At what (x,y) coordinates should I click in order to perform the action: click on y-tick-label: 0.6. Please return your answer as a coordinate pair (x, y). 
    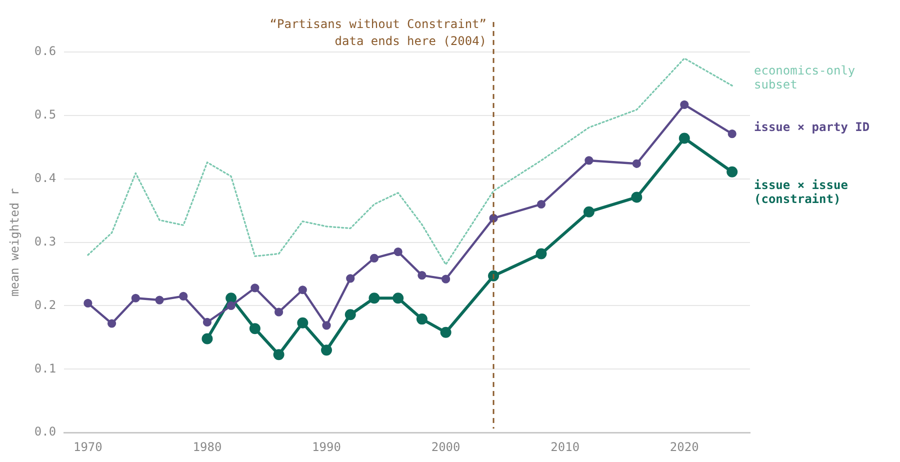
    Looking at the image, I should click on (45, 51).